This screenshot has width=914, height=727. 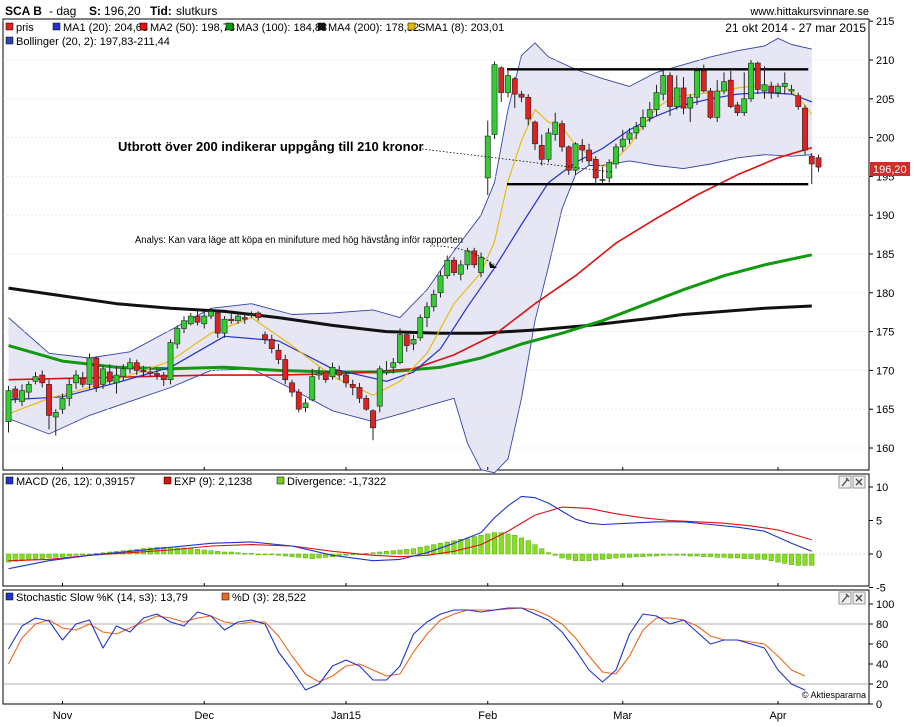 I want to click on macd-line, so click(x=410, y=532).